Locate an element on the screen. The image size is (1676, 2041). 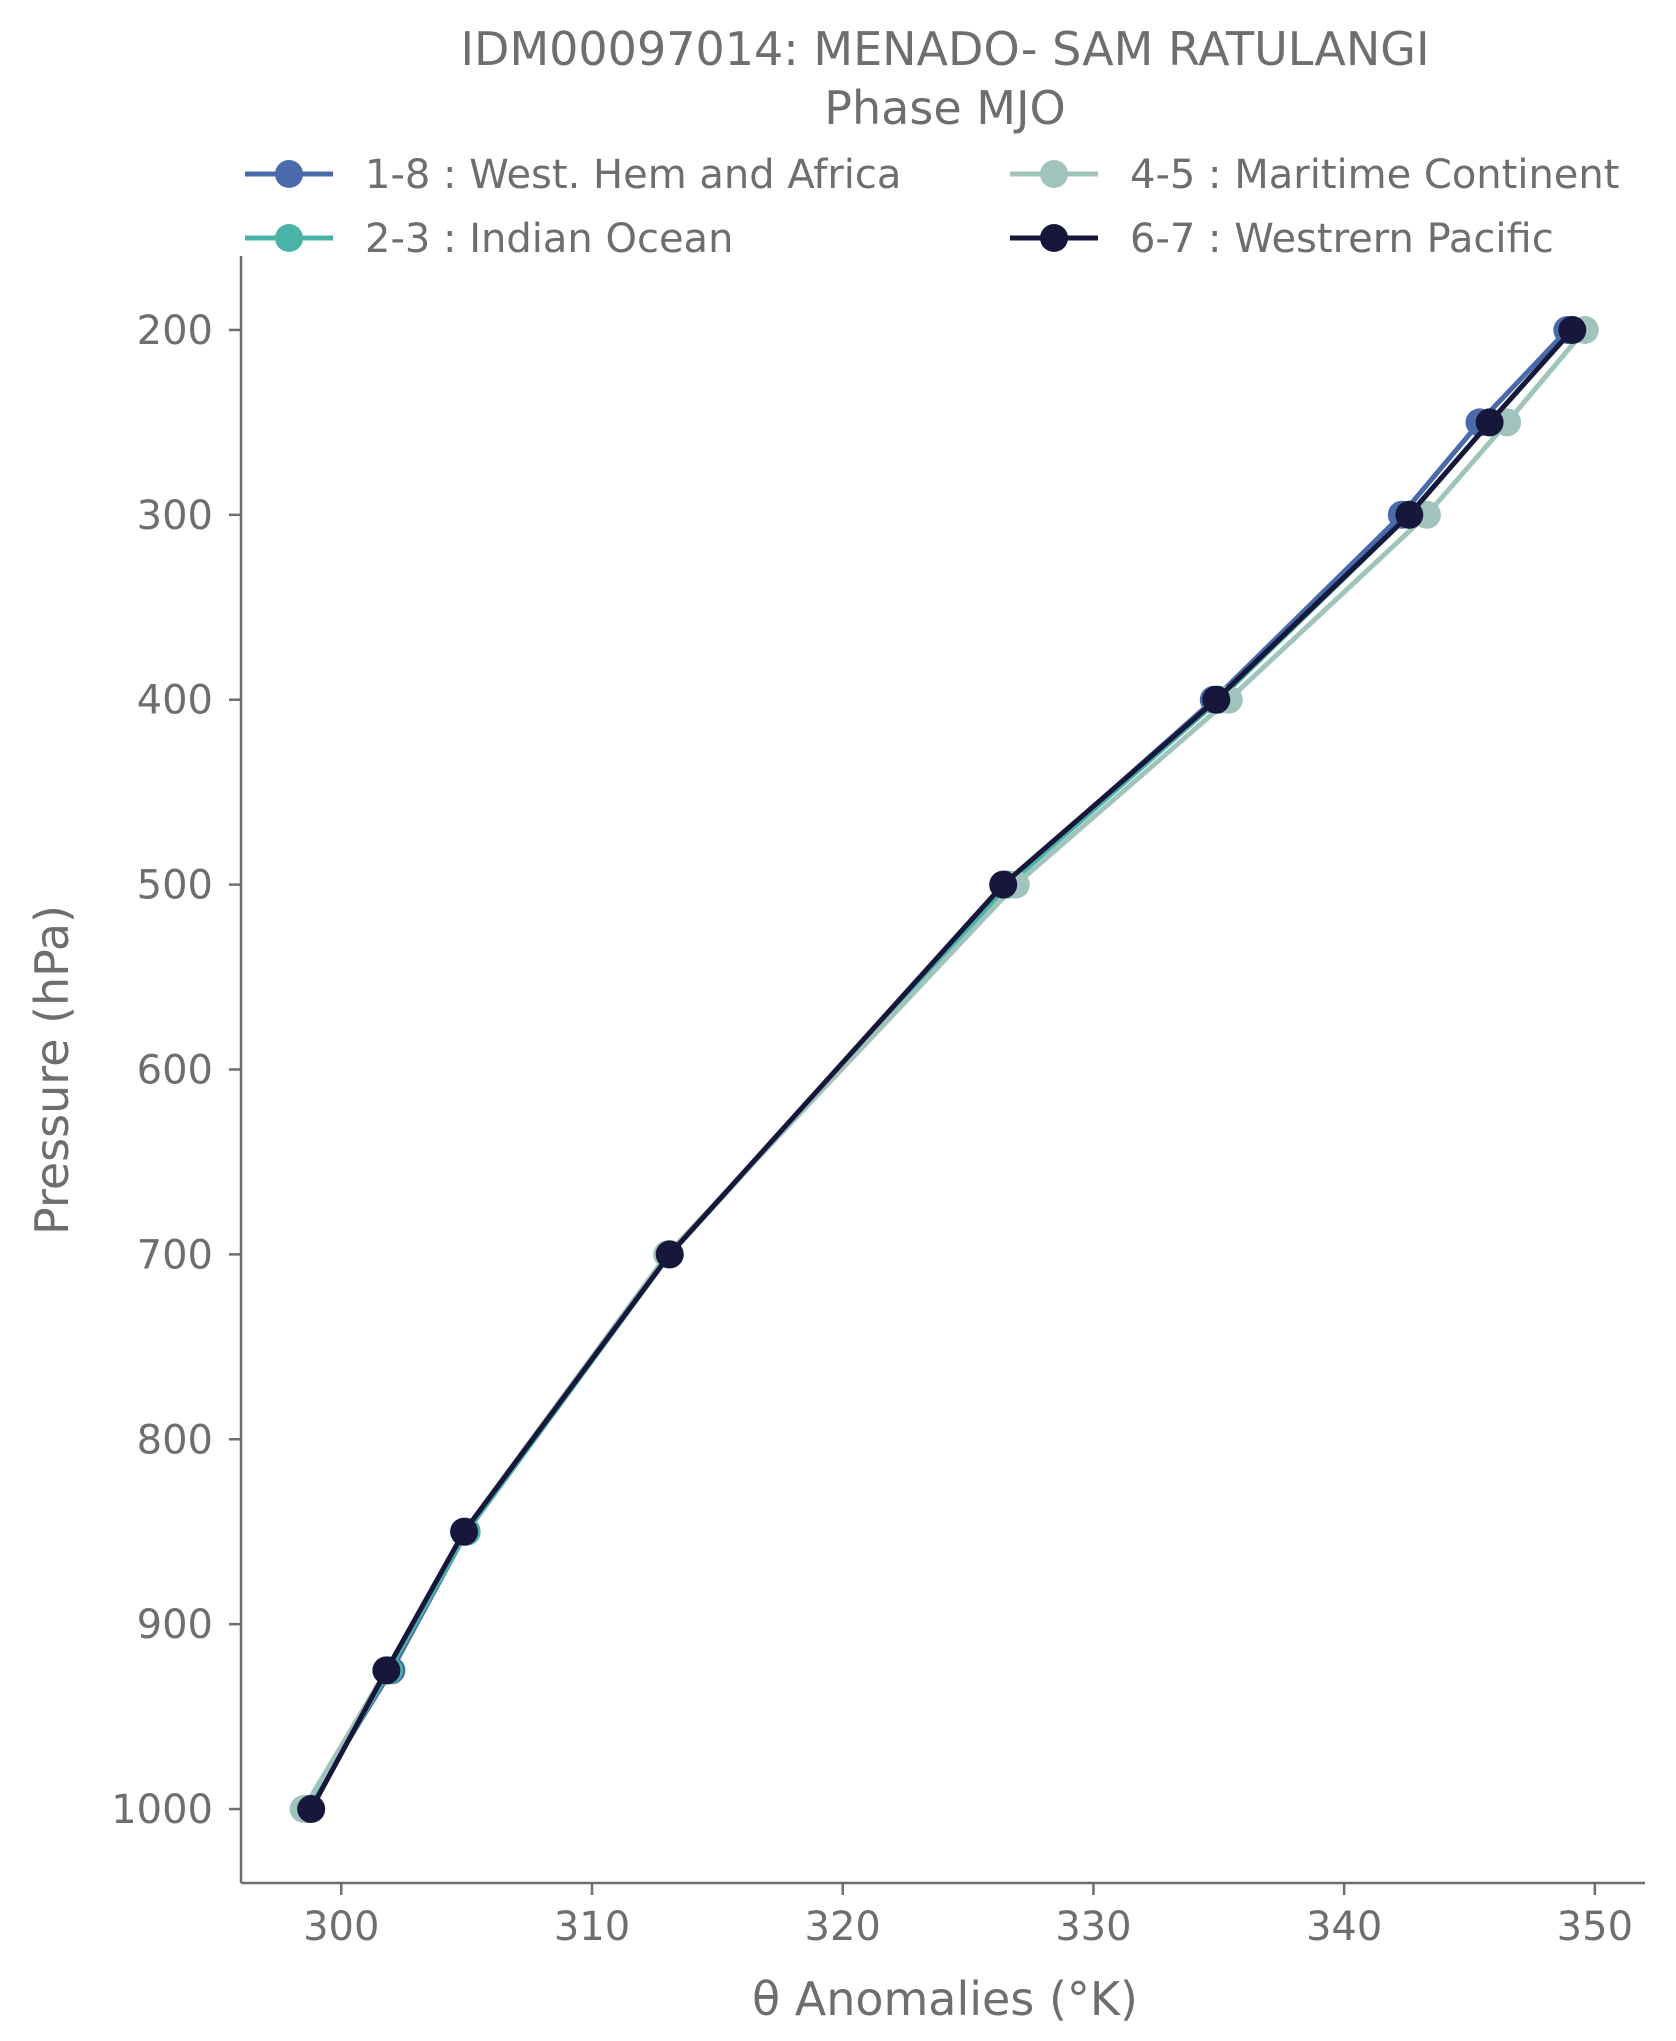
y-tick-label: 900 is located at coordinates (175, 1625).